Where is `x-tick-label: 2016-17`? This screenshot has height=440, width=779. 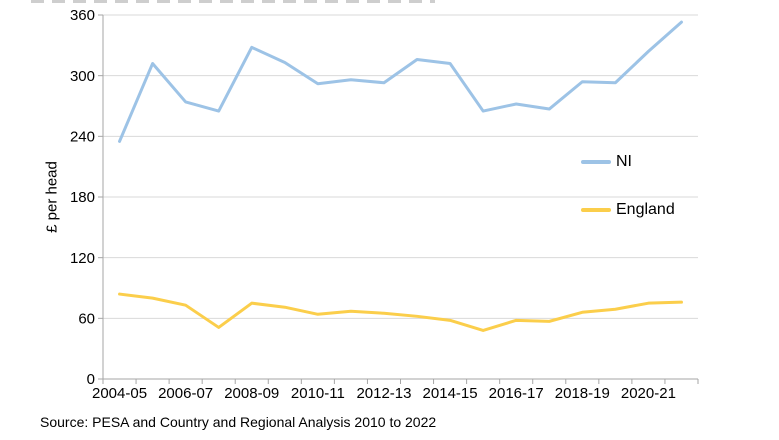
x-tick-label: 2016-17 is located at coordinates (516, 393).